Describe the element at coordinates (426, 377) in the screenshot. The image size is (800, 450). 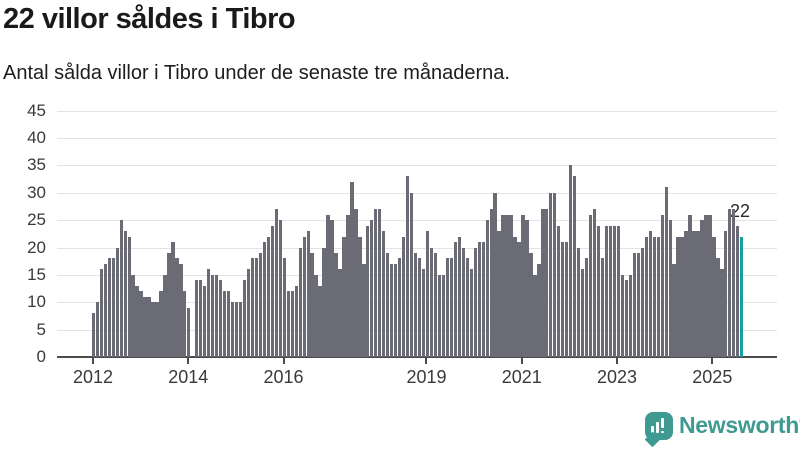
I see `x-axis-tick-label: 2019` at that location.